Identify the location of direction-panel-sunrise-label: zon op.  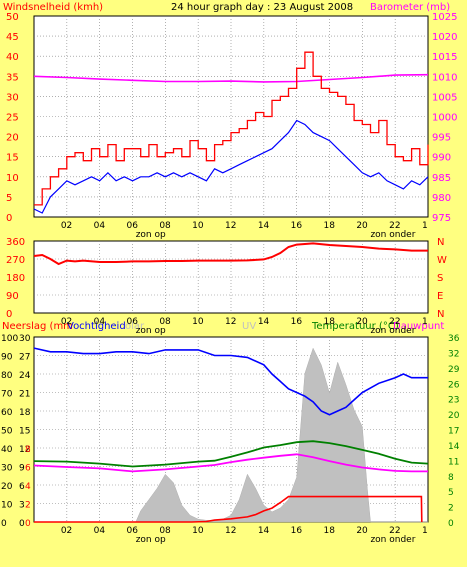
(151, 331).